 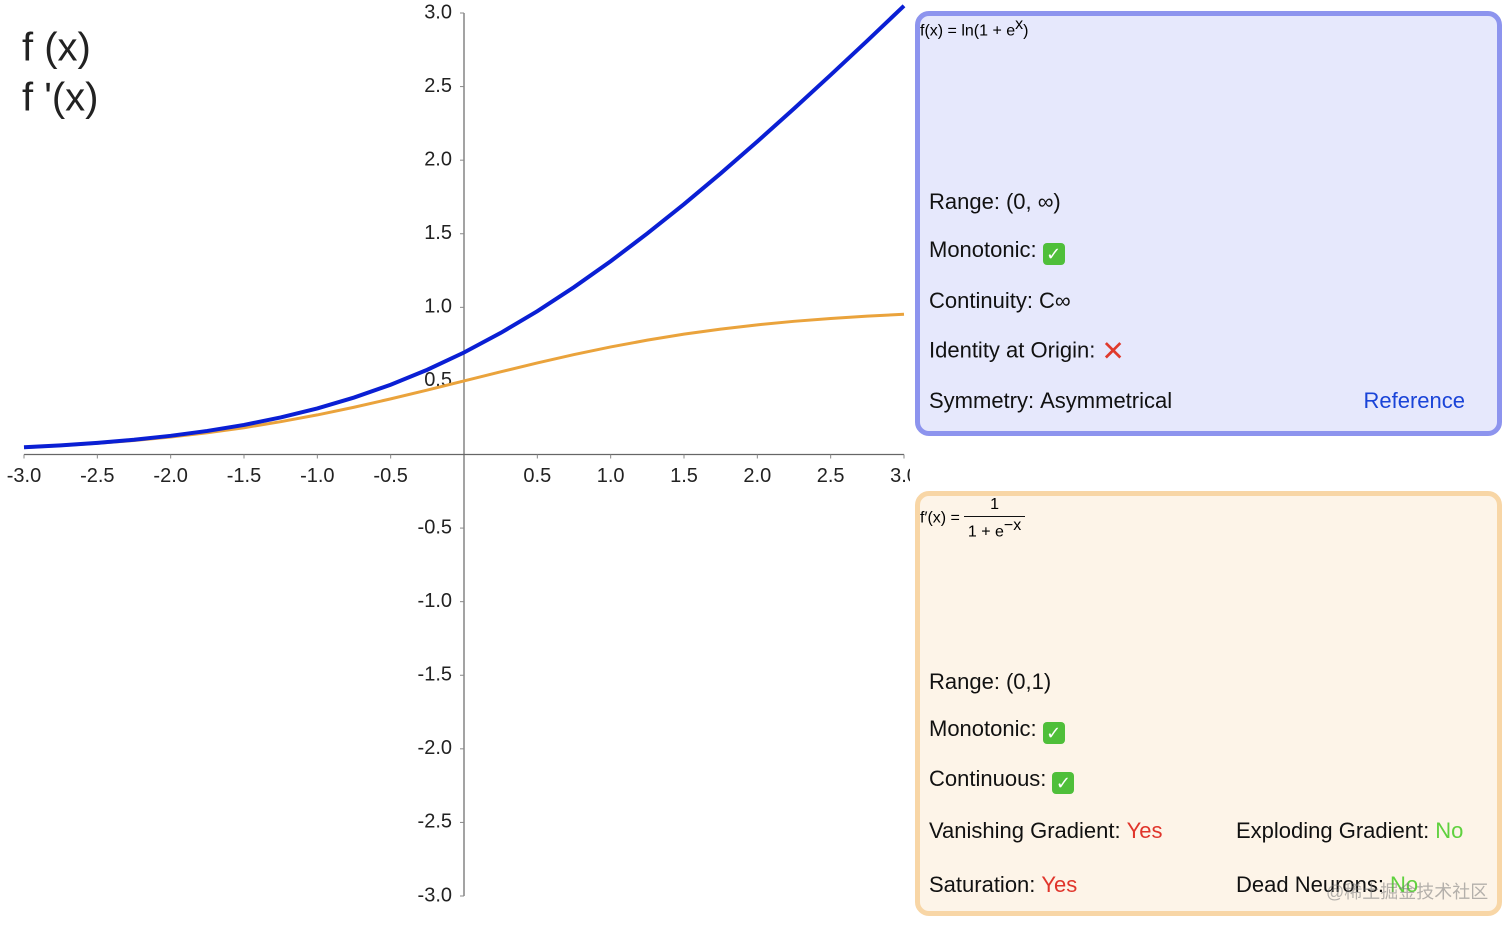 I want to click on y-tick-label: 2.5, so click(x=438, y=86).